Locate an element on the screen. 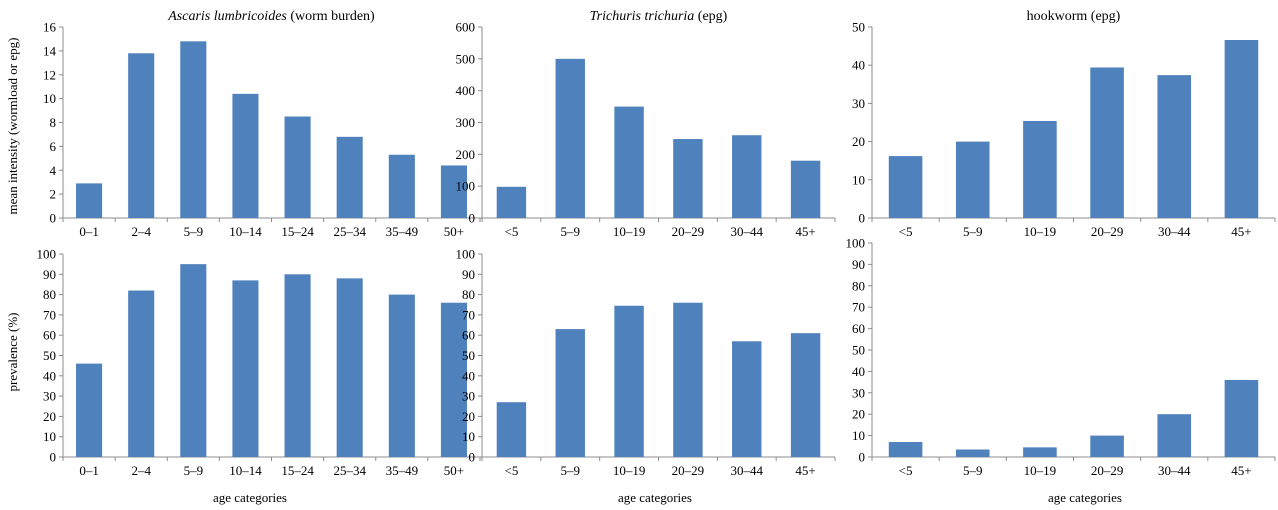 This screenshot has height=510, width=1278. y-tick-label: 200 is located at coordinates (466, 154).